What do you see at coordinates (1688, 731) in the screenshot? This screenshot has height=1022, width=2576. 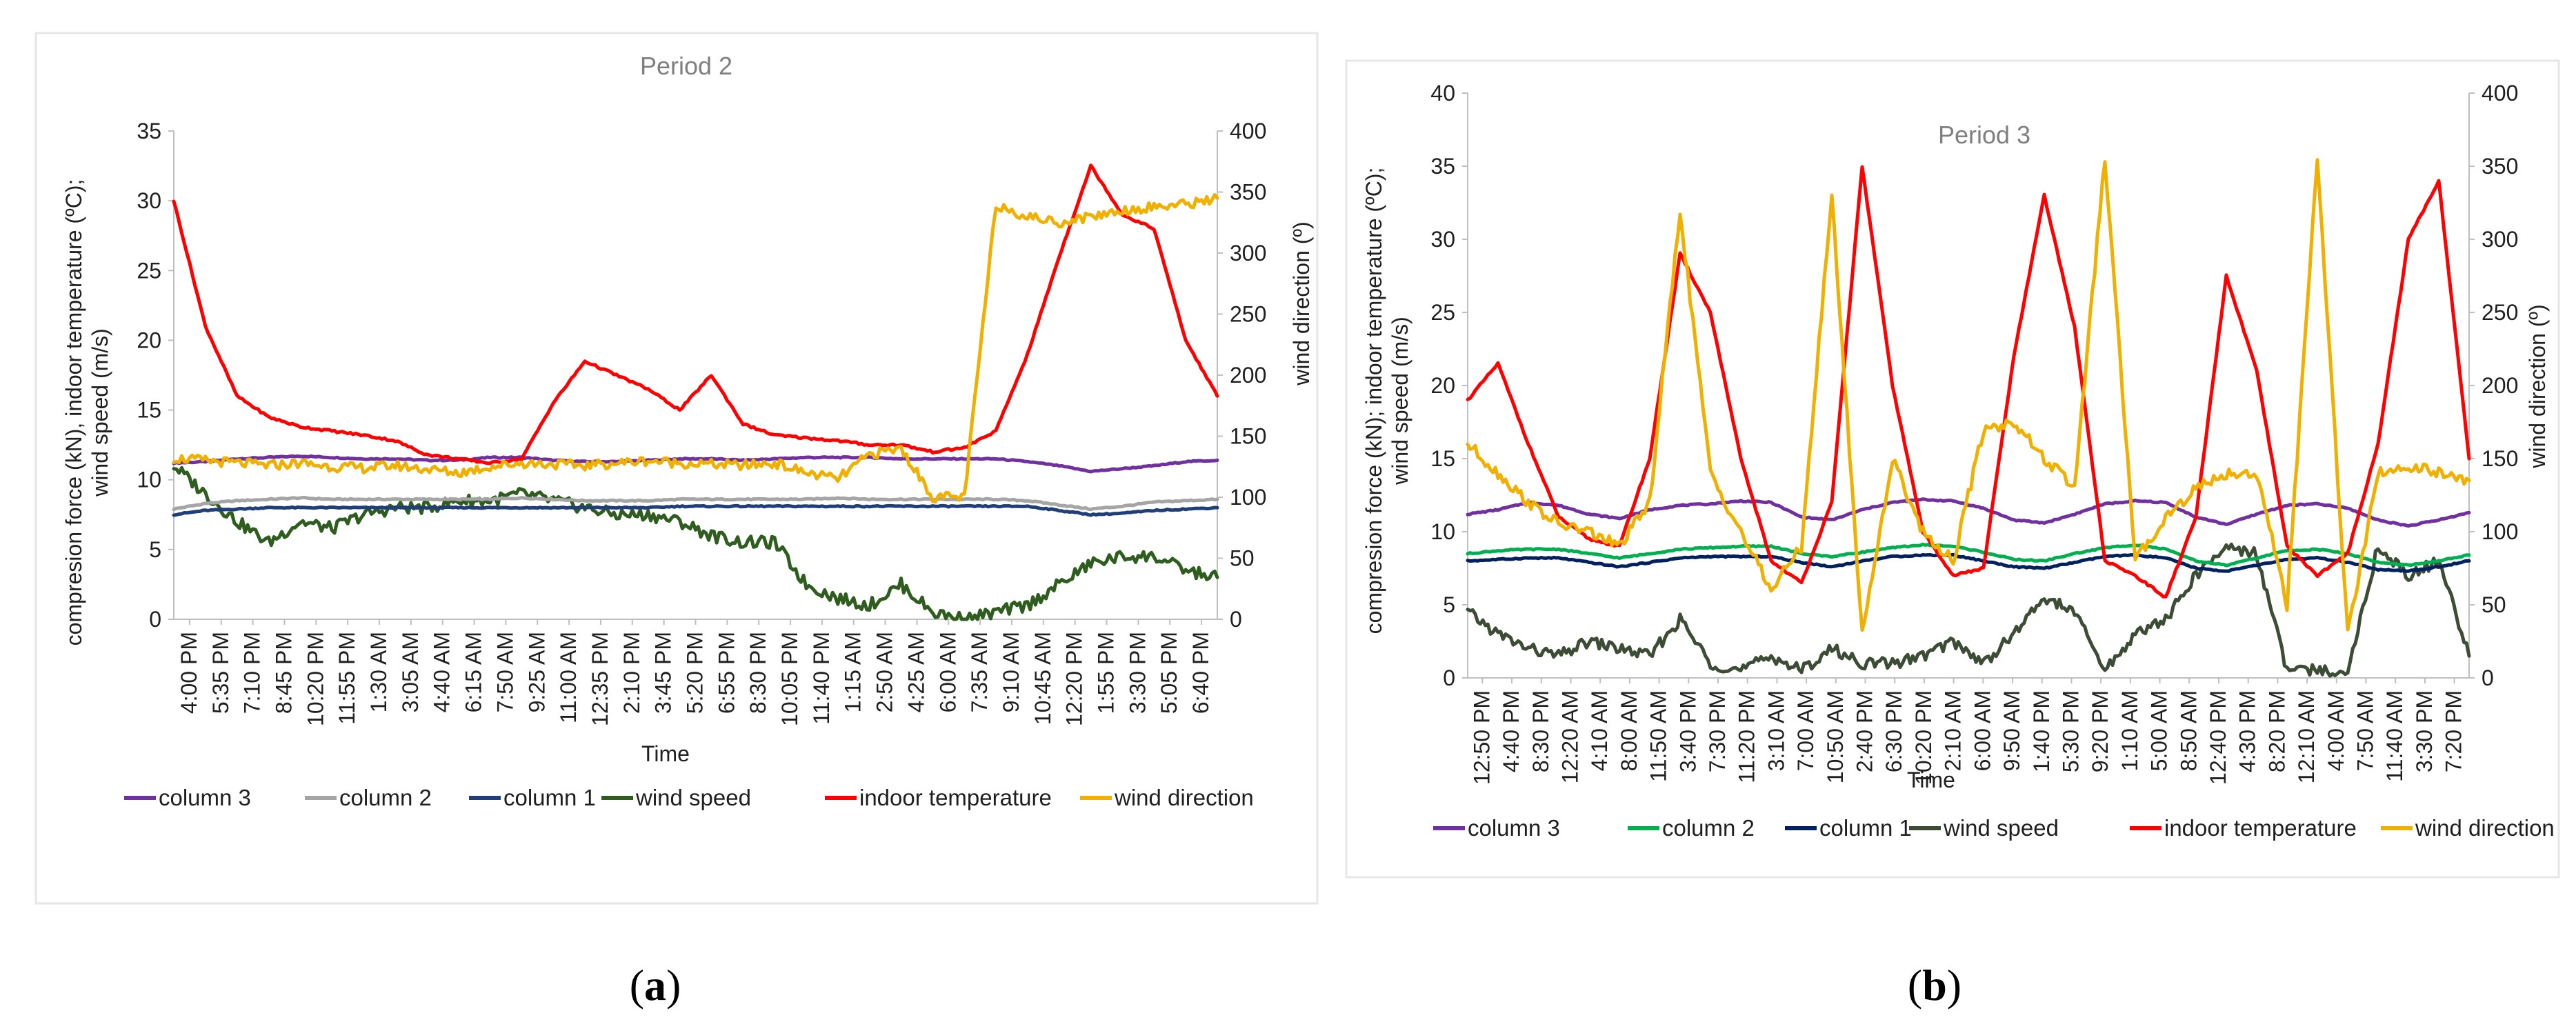 I see `x-tick-label: 3:40 PM` at bounding box center [1688, 731].